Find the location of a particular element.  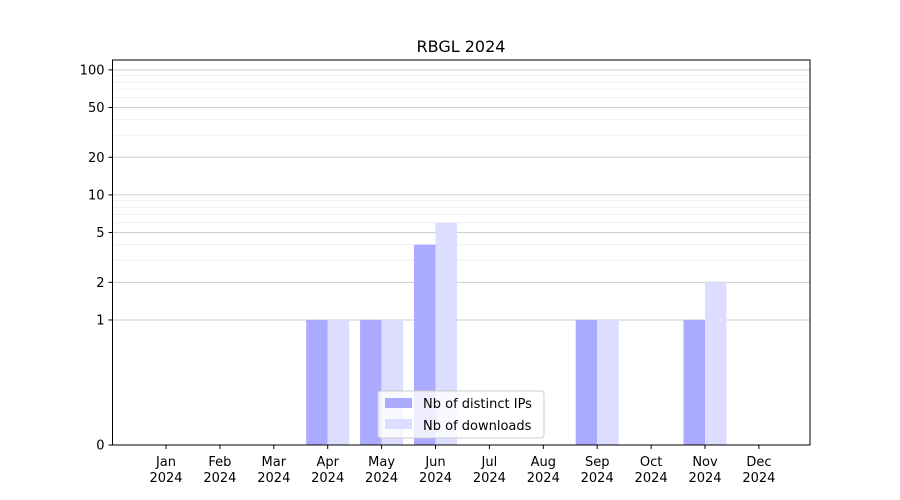

y-tick-label: 5 is located at coordinates (100, 233).